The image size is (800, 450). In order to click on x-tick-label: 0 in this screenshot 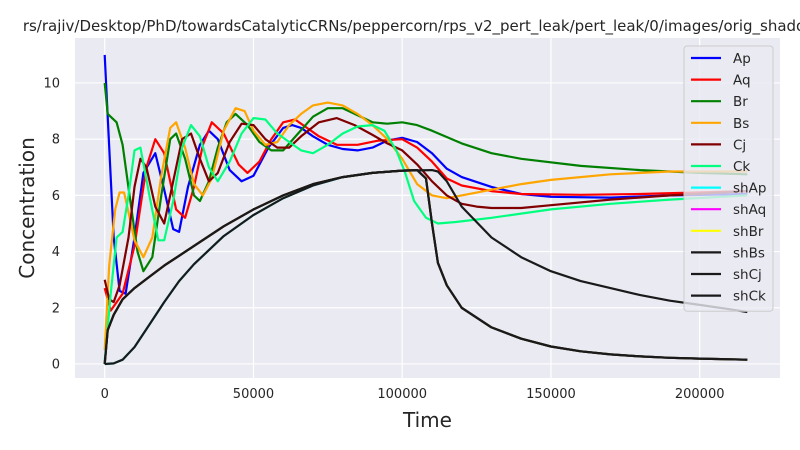, I will do `click(105, 394)`.